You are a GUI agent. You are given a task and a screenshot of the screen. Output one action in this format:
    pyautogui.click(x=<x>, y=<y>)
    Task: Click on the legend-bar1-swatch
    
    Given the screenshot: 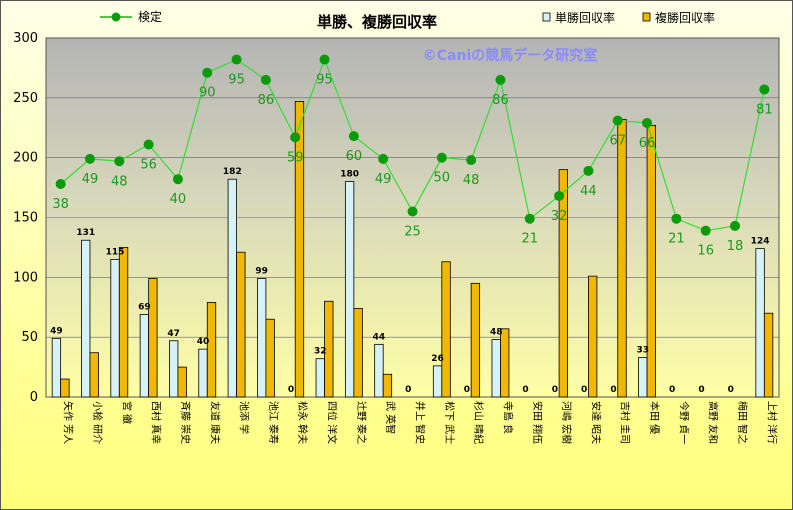 What is the action you would take?
    pyautogui.click(x=546, y=17)
    